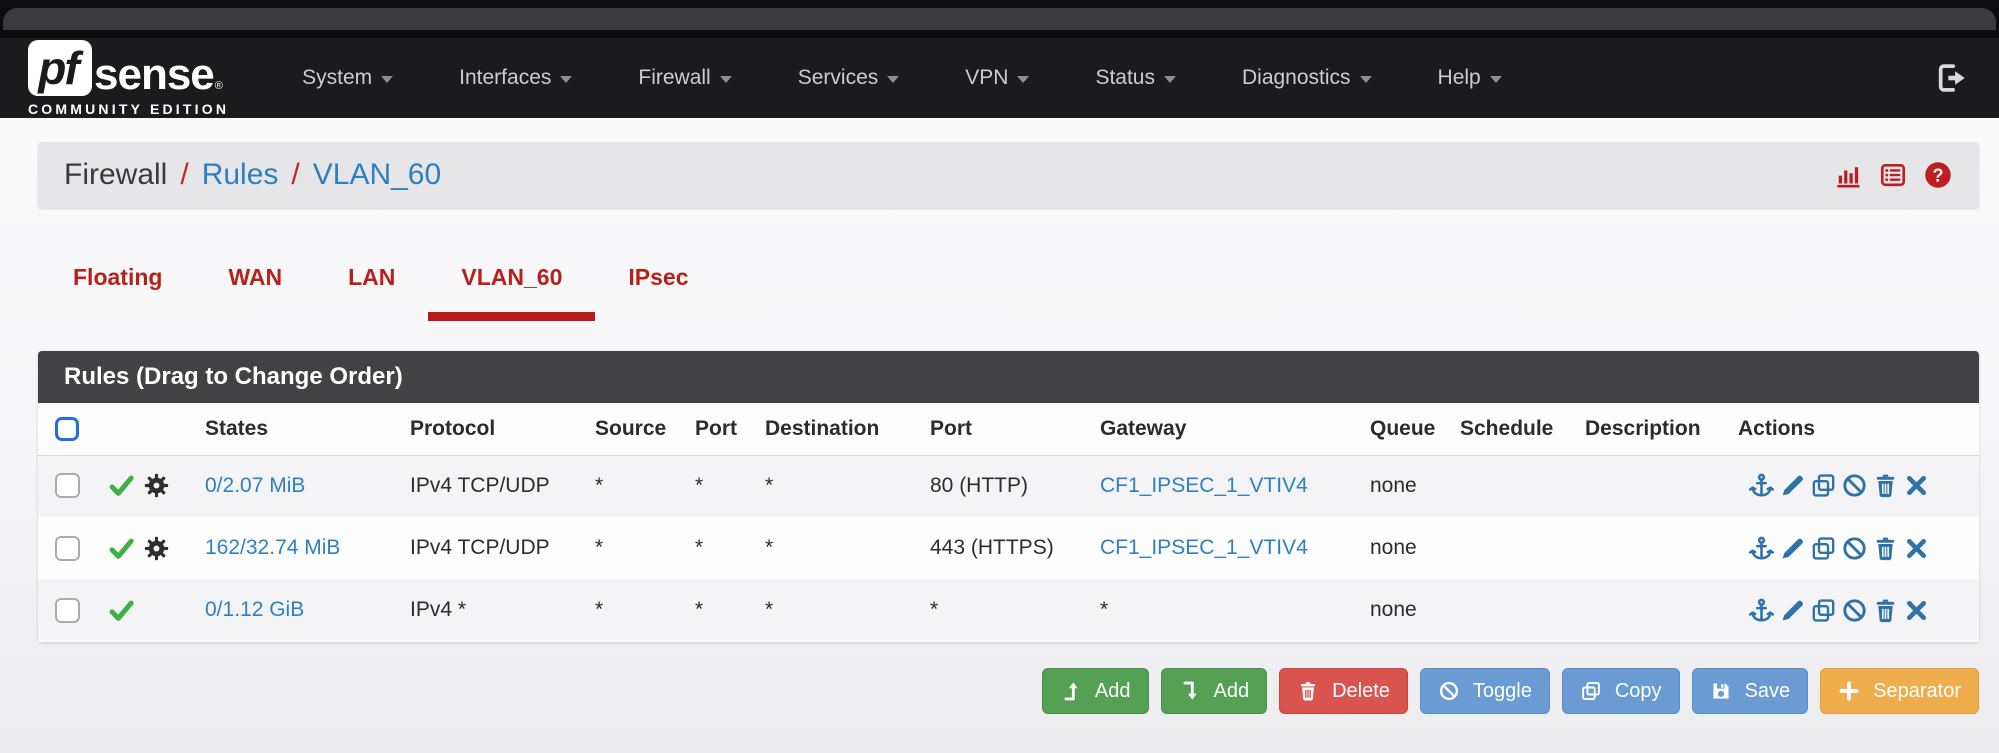  I want to click on protocol-cell: IPv4 *, so click(502, 610).